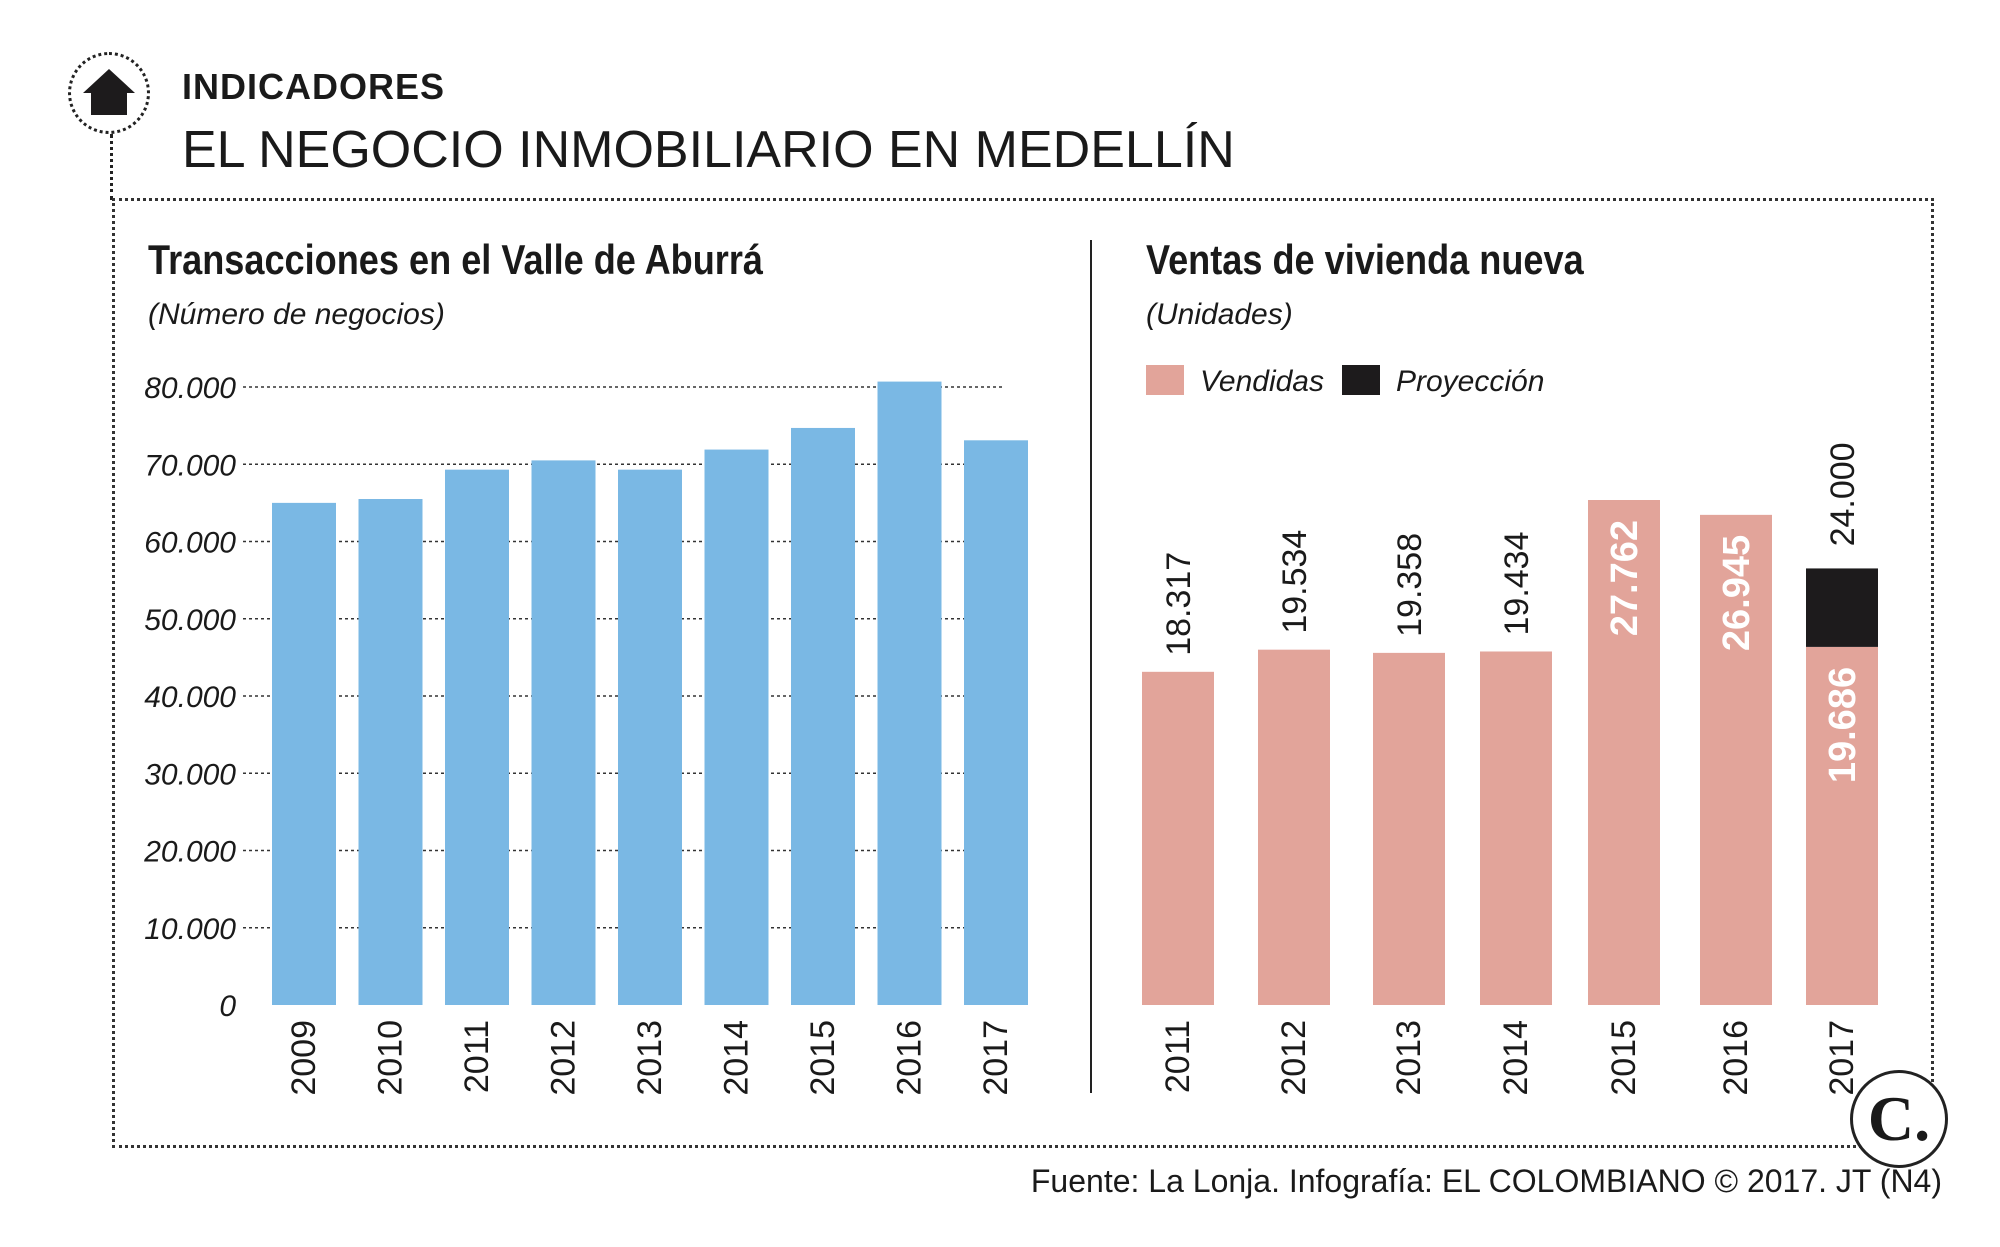 Image resolution: width=2000 pixels, height=1247 pixels. What do you see at coordinates (391, 1058) in the screenshot?
I see `x-tick-label: 2010` at bounding box center [391, 1058].